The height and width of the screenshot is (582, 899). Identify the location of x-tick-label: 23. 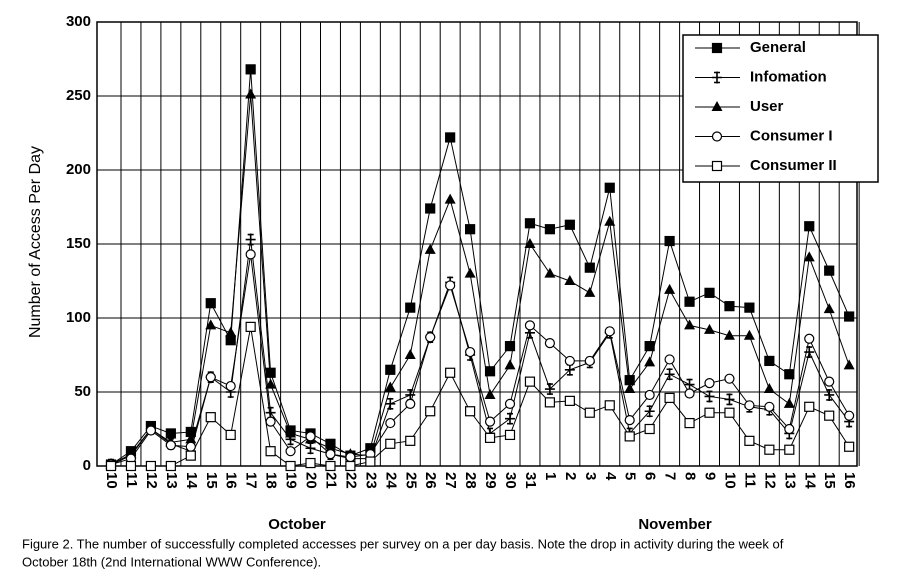
(370, 480).